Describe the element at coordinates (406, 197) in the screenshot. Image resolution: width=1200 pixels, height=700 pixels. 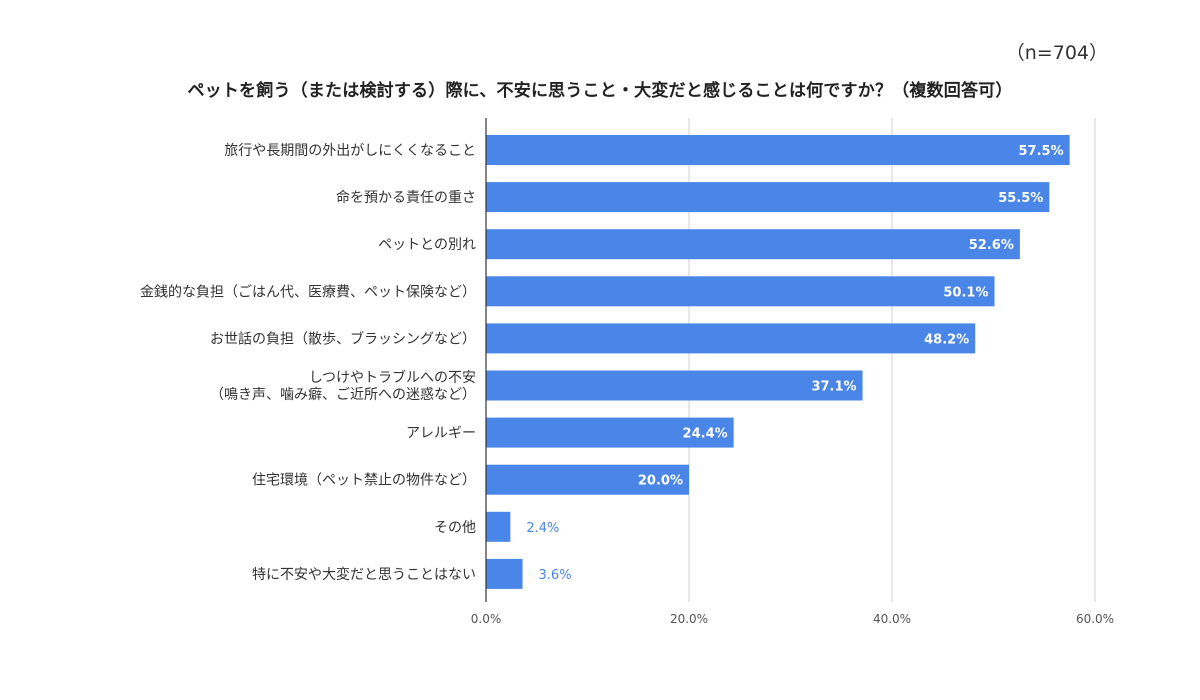
I see `category-label: 命を預かる責任の重さ` at that location.